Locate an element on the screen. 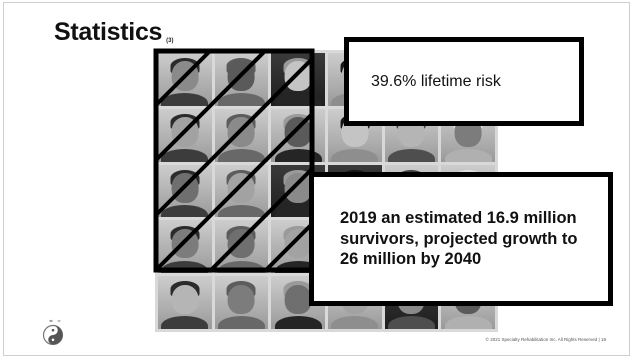 The width and height of the screenshot is (634, 360). yin-yang-leaf-logo-icon is located at coordinates (53, 332).